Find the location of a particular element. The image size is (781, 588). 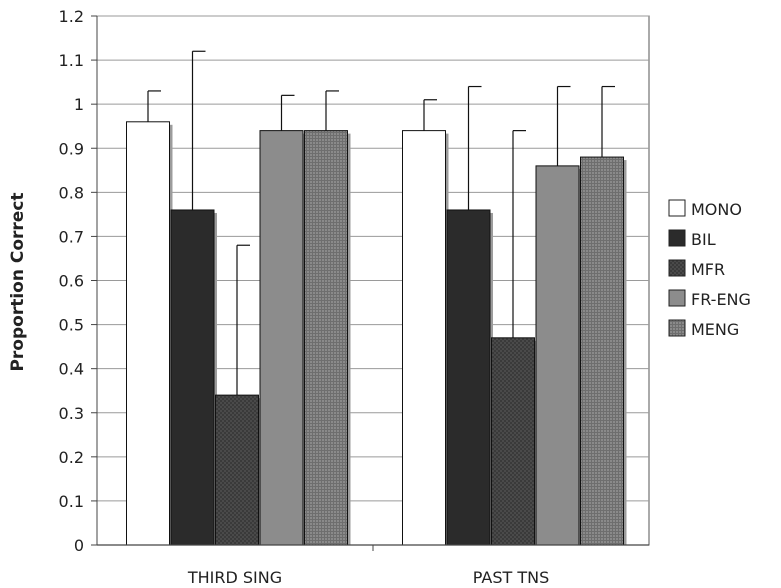

x-tick-label: THIRD SING is located at coordinates (234, 577).